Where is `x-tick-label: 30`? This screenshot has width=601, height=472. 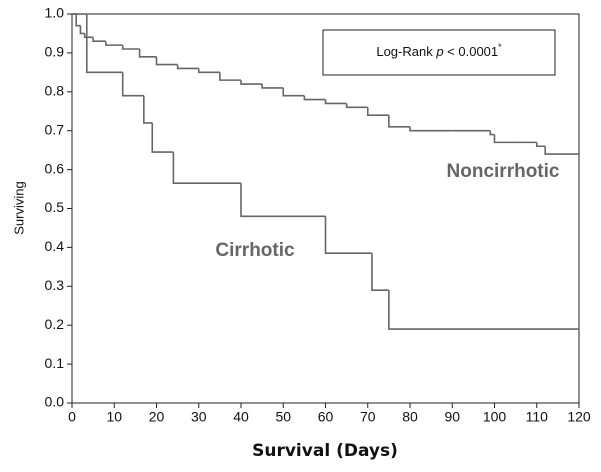
x-tick-label: 30 is located at coordinates (199, 417).